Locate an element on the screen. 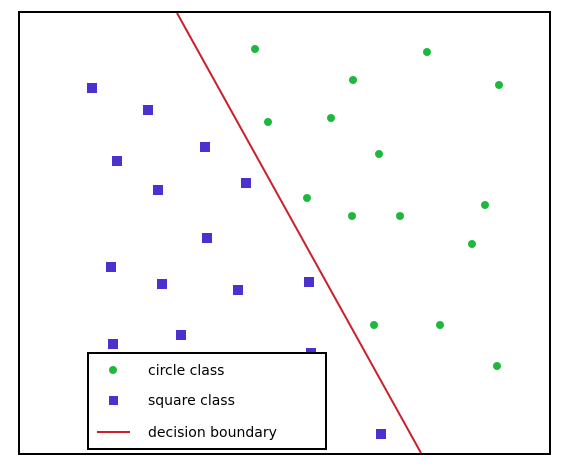  legend-square-marker is located at coordinates (113, 400).